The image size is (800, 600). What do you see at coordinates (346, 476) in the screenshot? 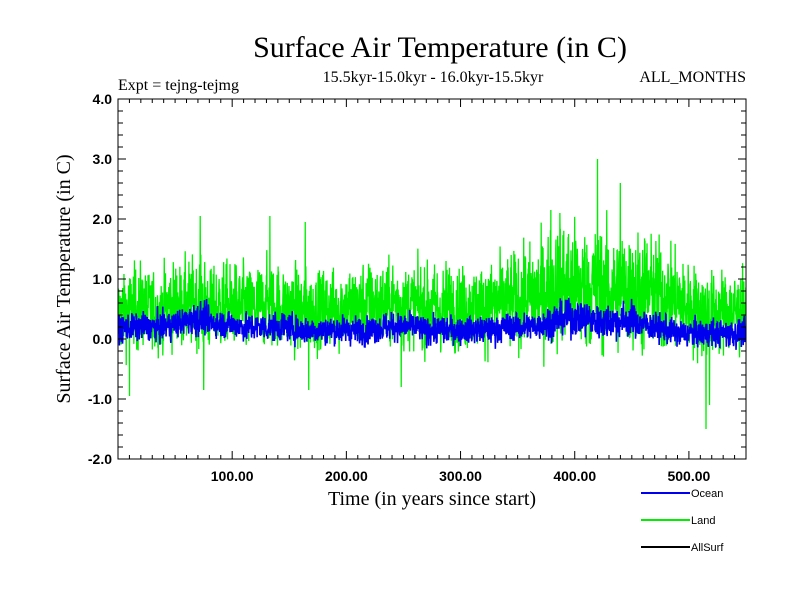
I see `x-tick-label: 200.00` at bounding box center [346, 476].